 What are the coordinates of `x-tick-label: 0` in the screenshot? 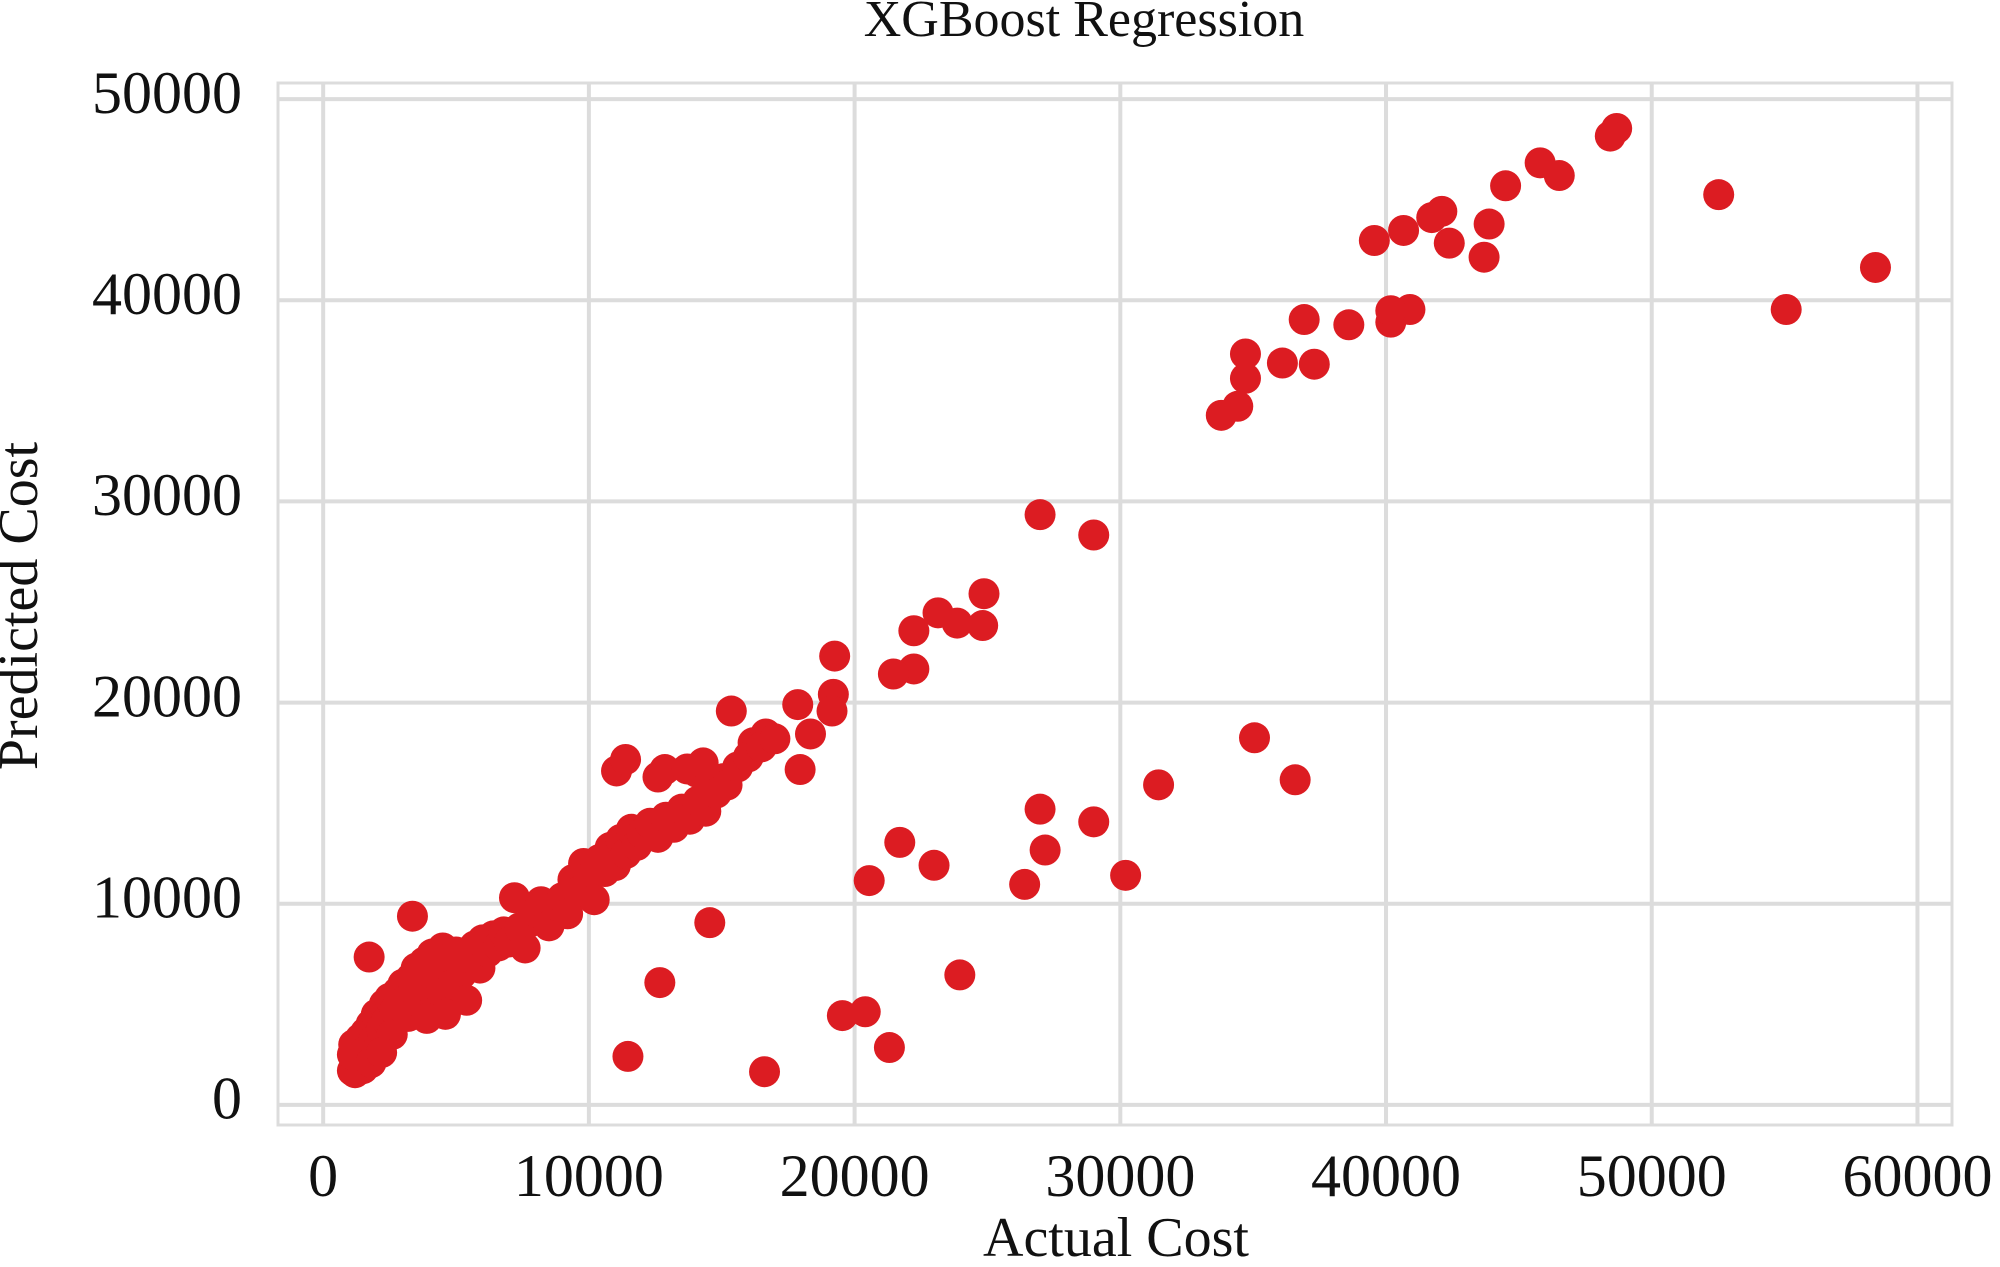 It's located at (323, 1176).